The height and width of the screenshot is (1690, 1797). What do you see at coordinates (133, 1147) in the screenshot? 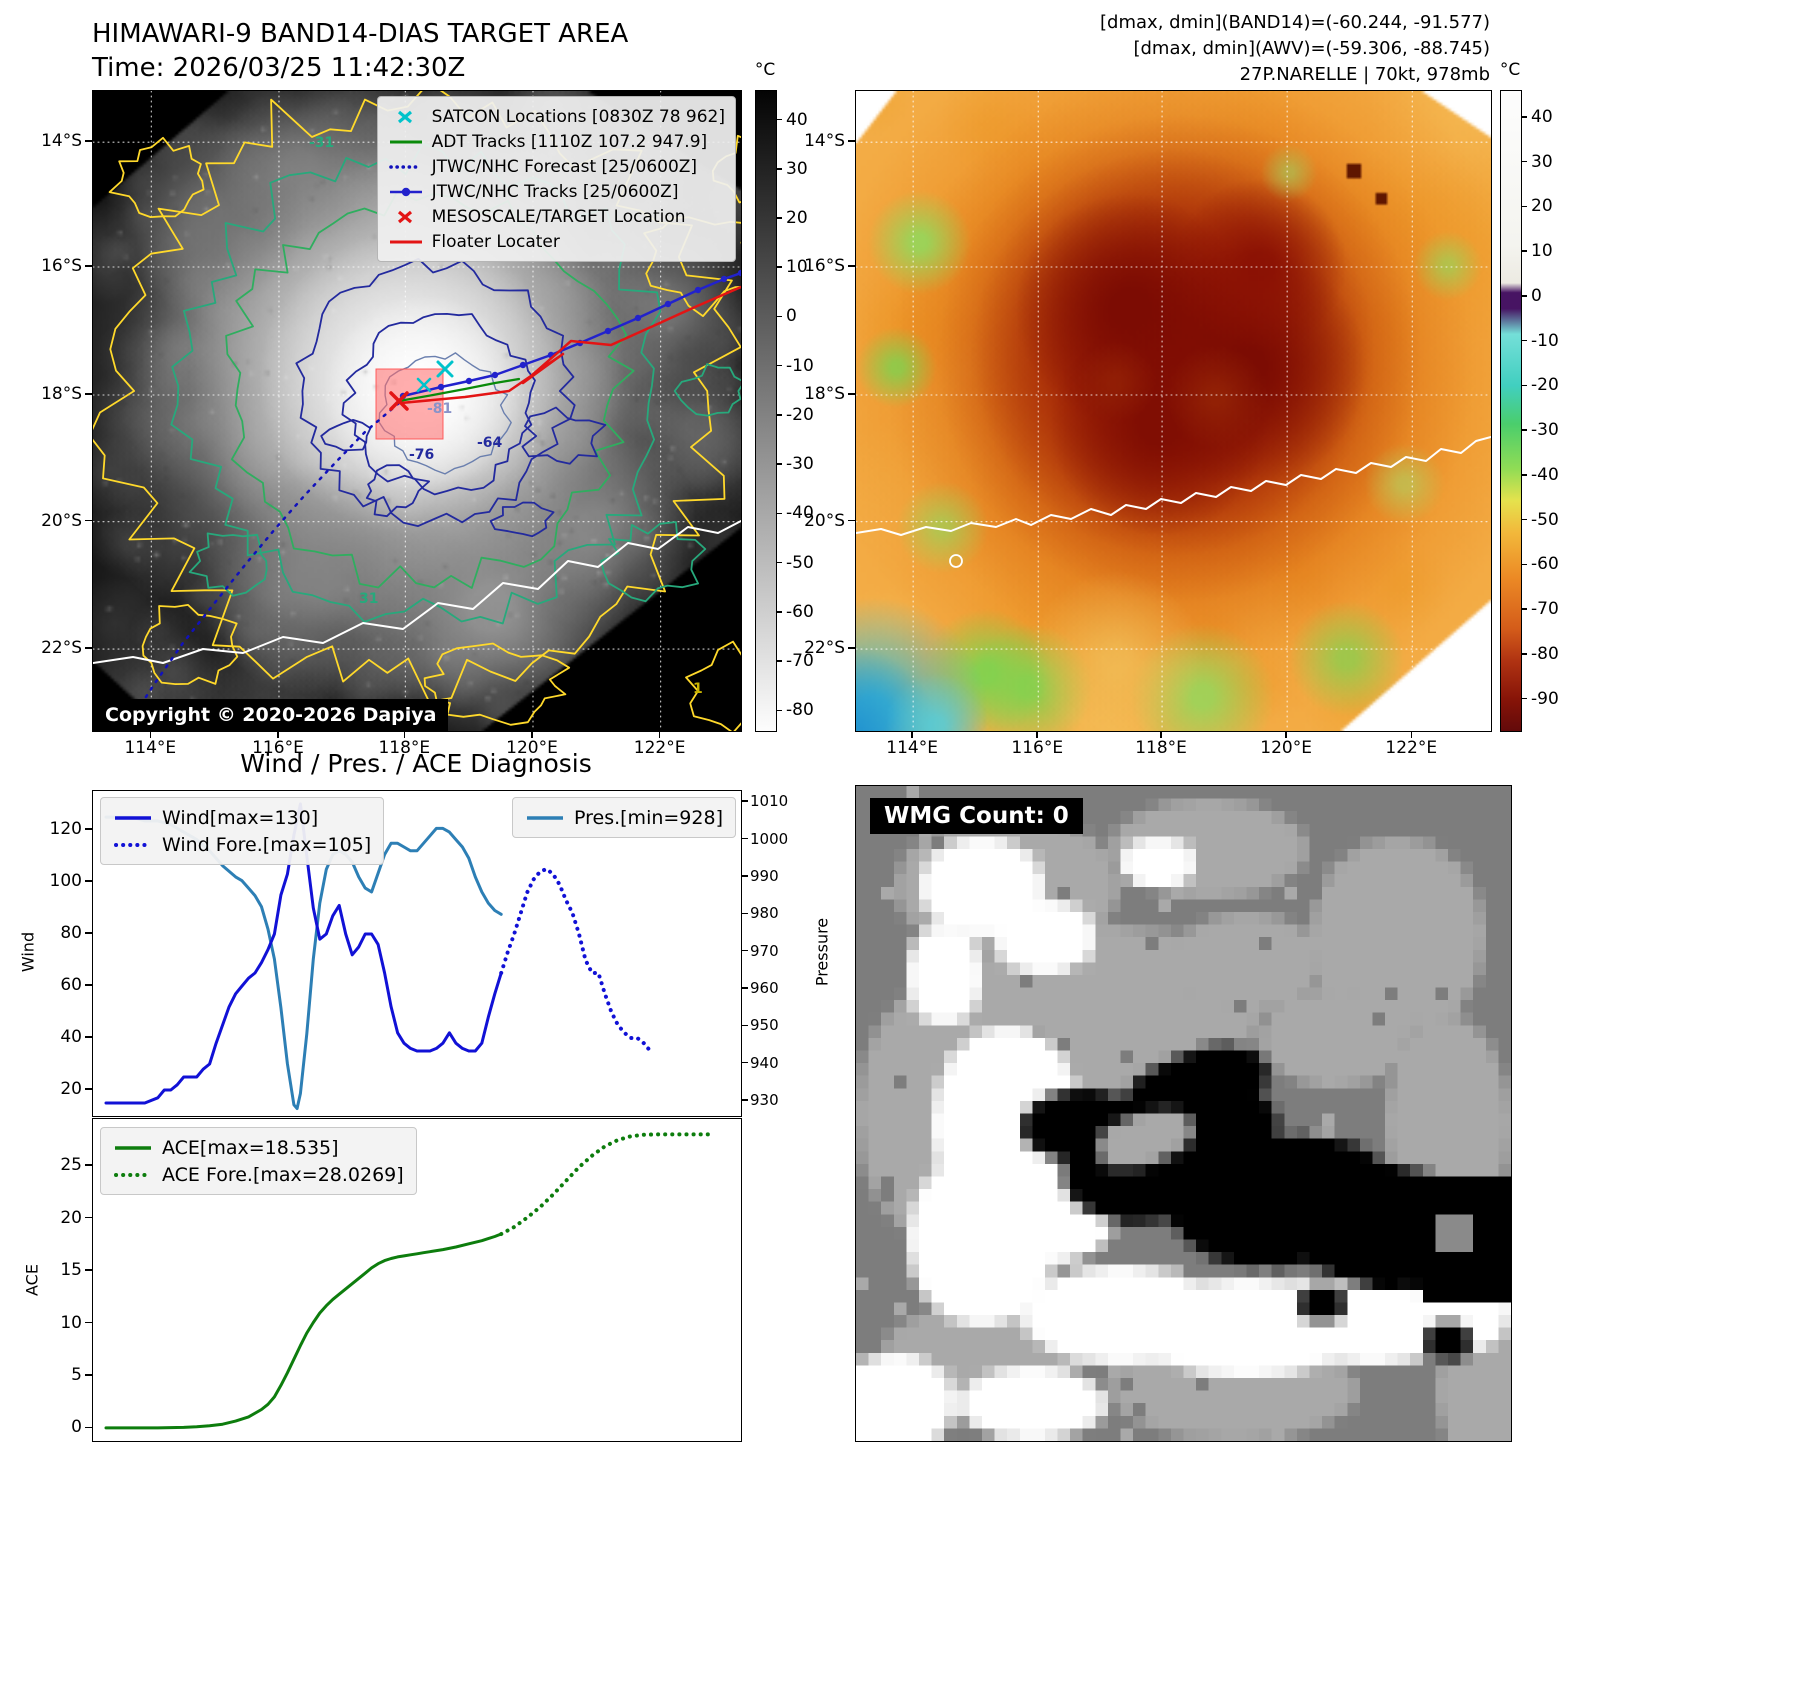
I see `ace-line-marker-icon` at bounding box center [133, 1147].